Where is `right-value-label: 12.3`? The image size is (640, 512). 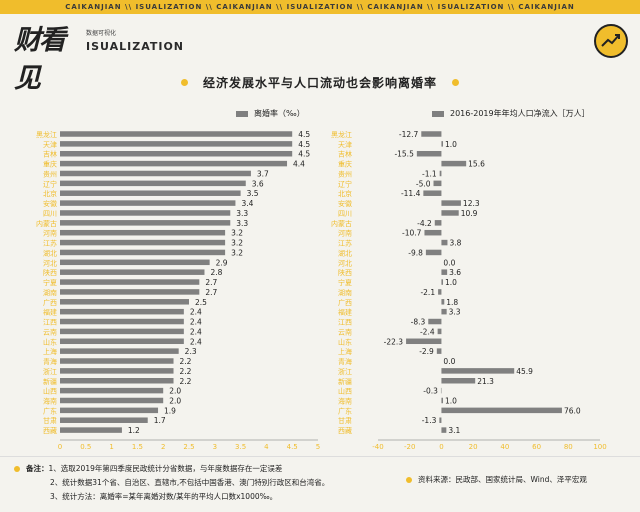
right-value-label: 12.3 is located at coordinates (471, 203).